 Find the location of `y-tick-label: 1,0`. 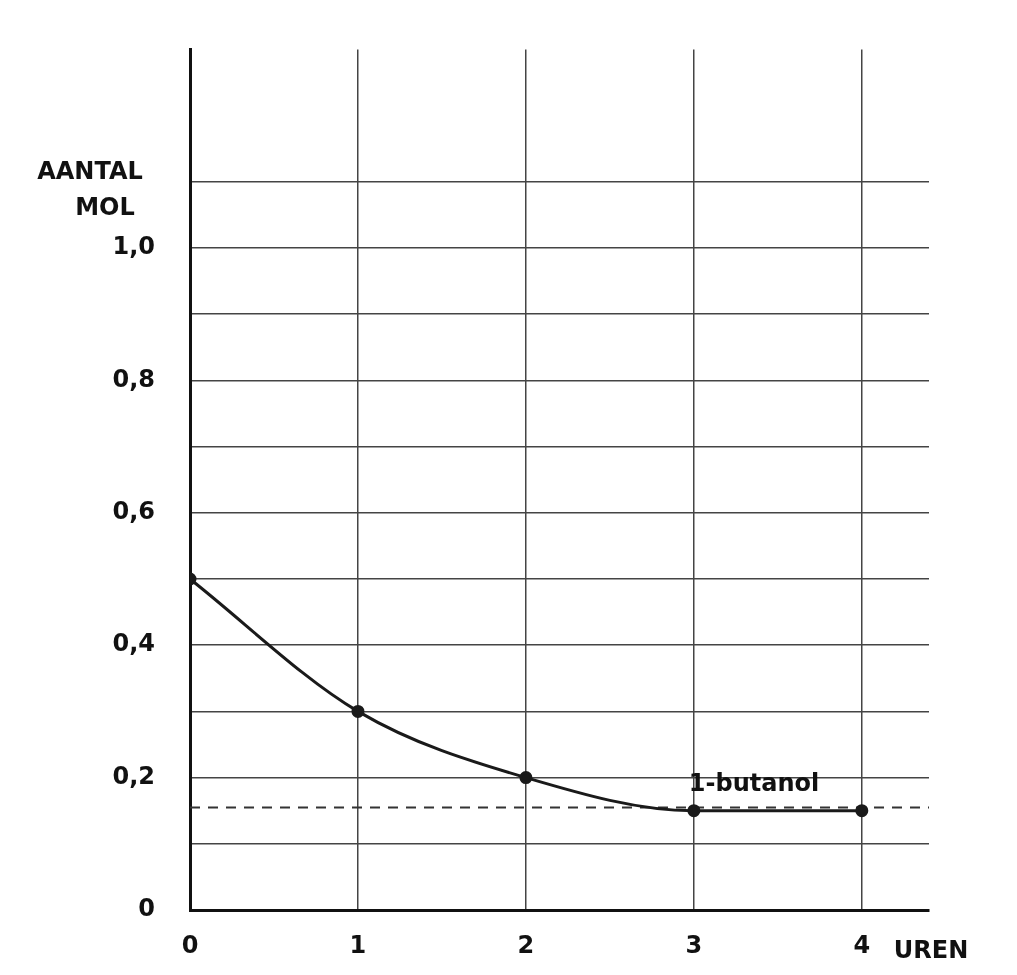

y-tick-label: 1,0 is located at coordinates (133, 246).